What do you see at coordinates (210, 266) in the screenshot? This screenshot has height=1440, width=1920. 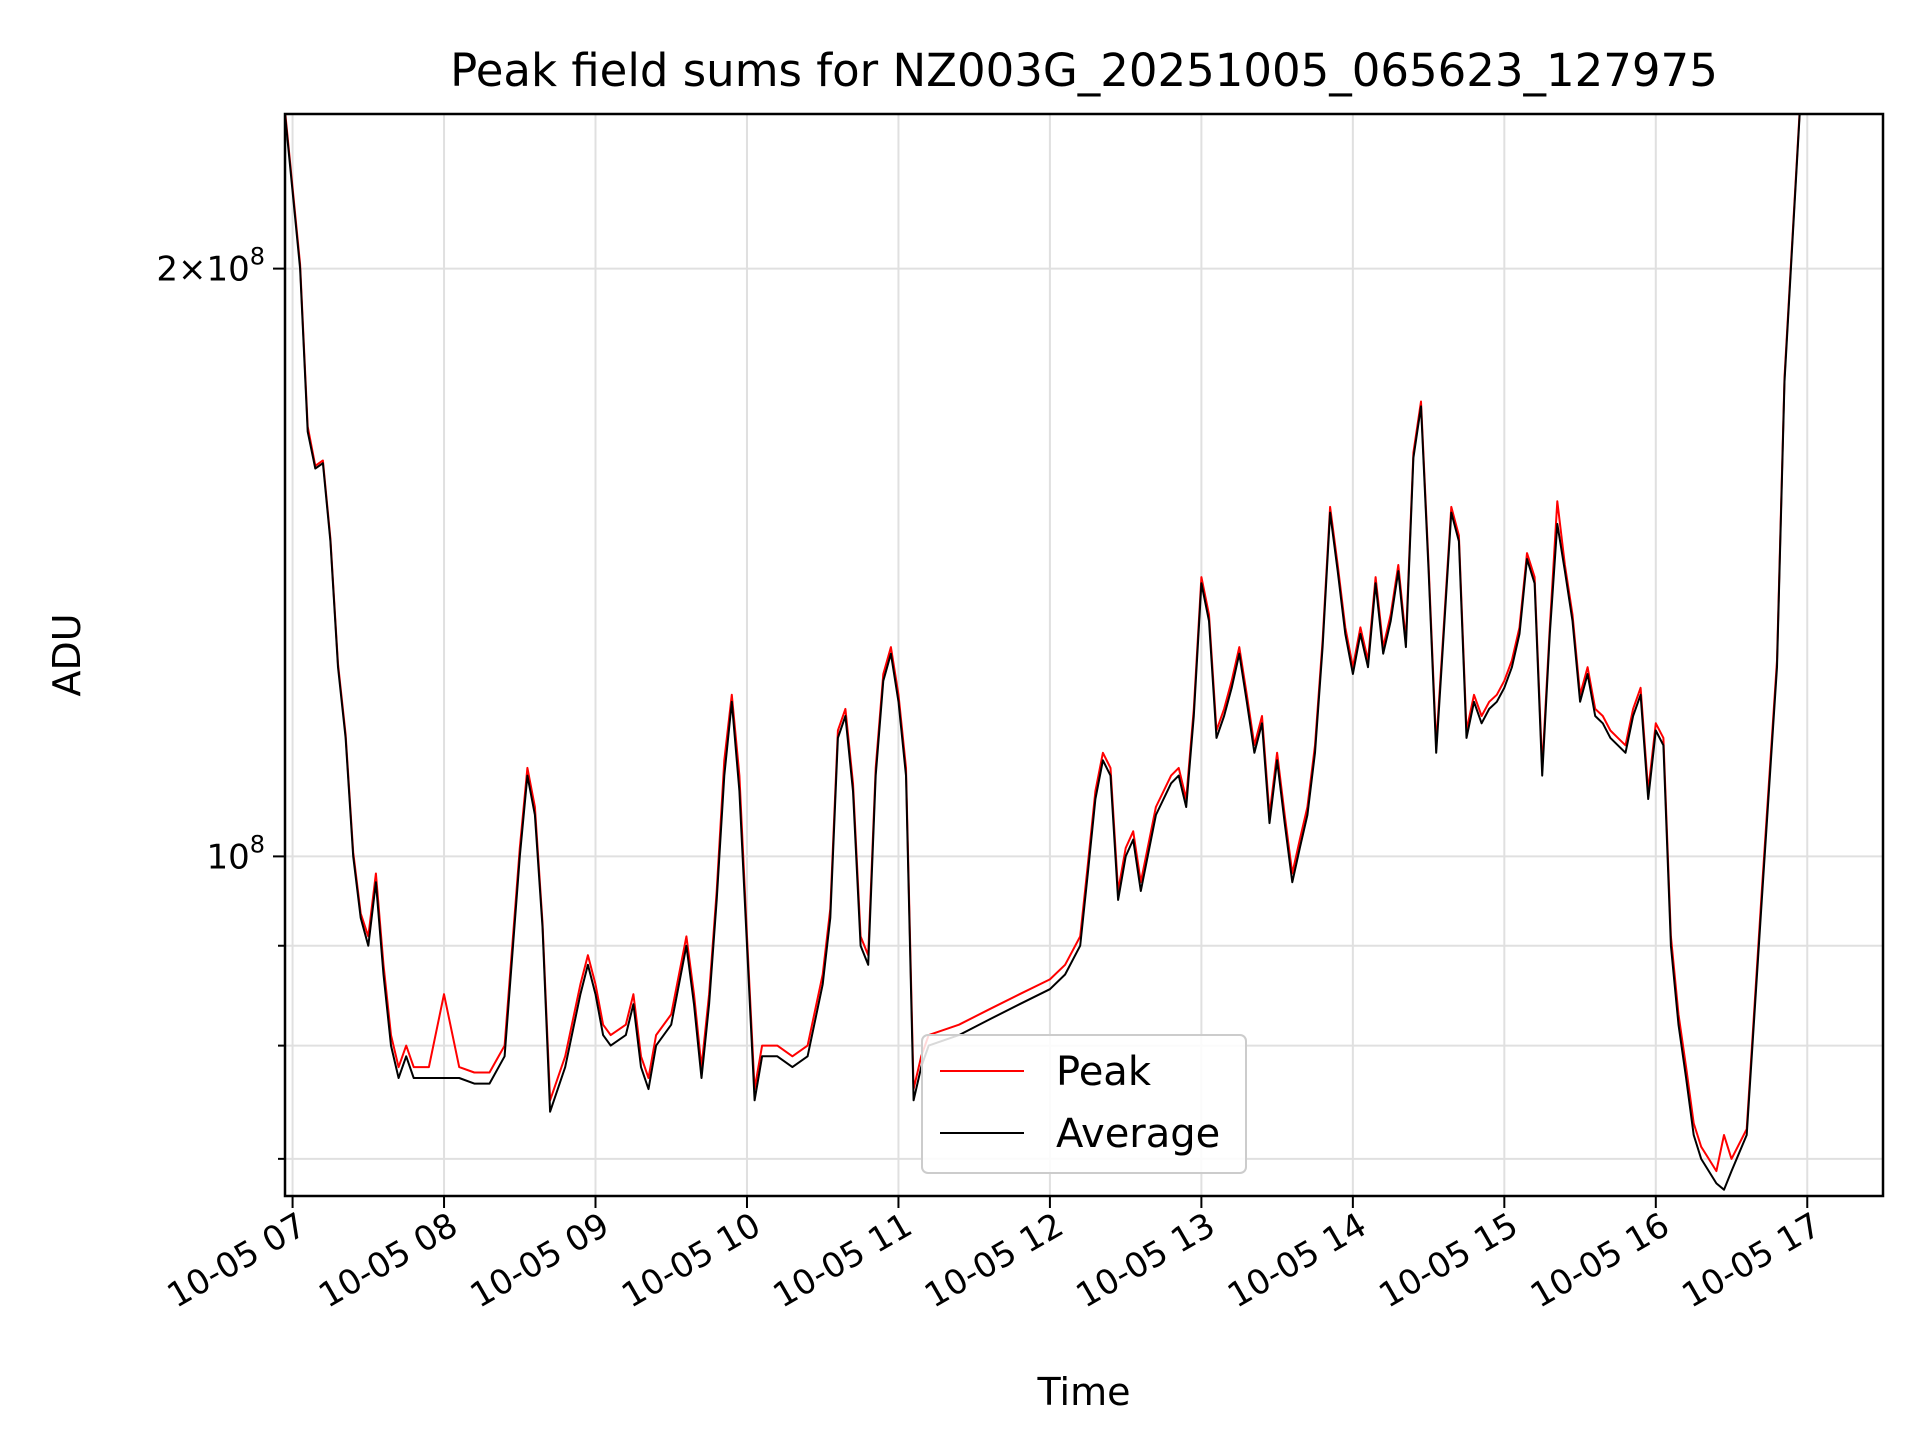 I see `y-tick-label: 2×108` at bounding box center [210, 266].